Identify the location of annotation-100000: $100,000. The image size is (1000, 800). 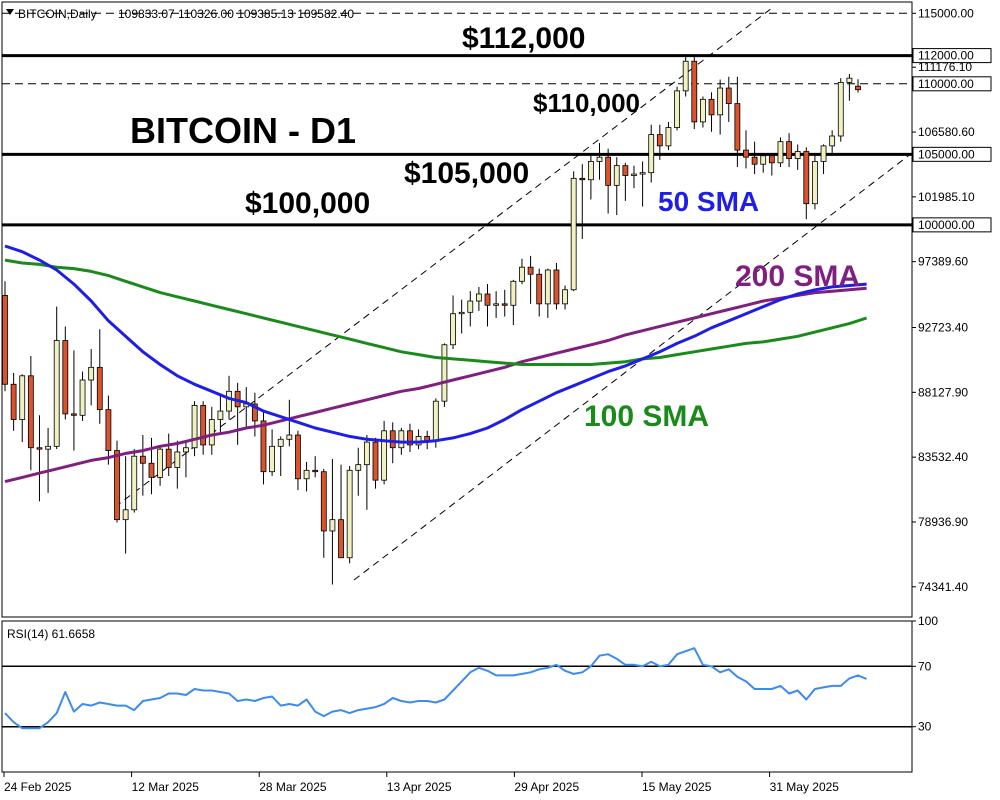
(307, 203).